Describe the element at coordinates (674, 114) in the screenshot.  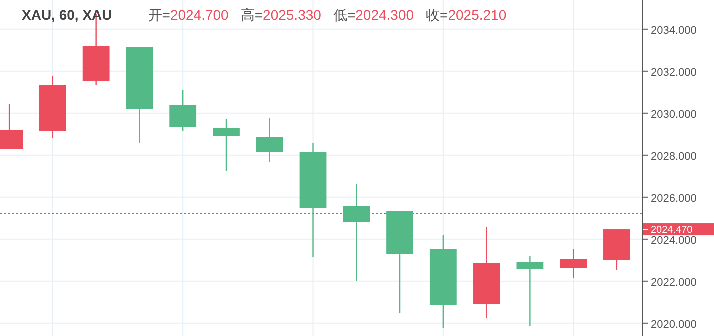
I see `y-tick-label: 2030.000` at that location.